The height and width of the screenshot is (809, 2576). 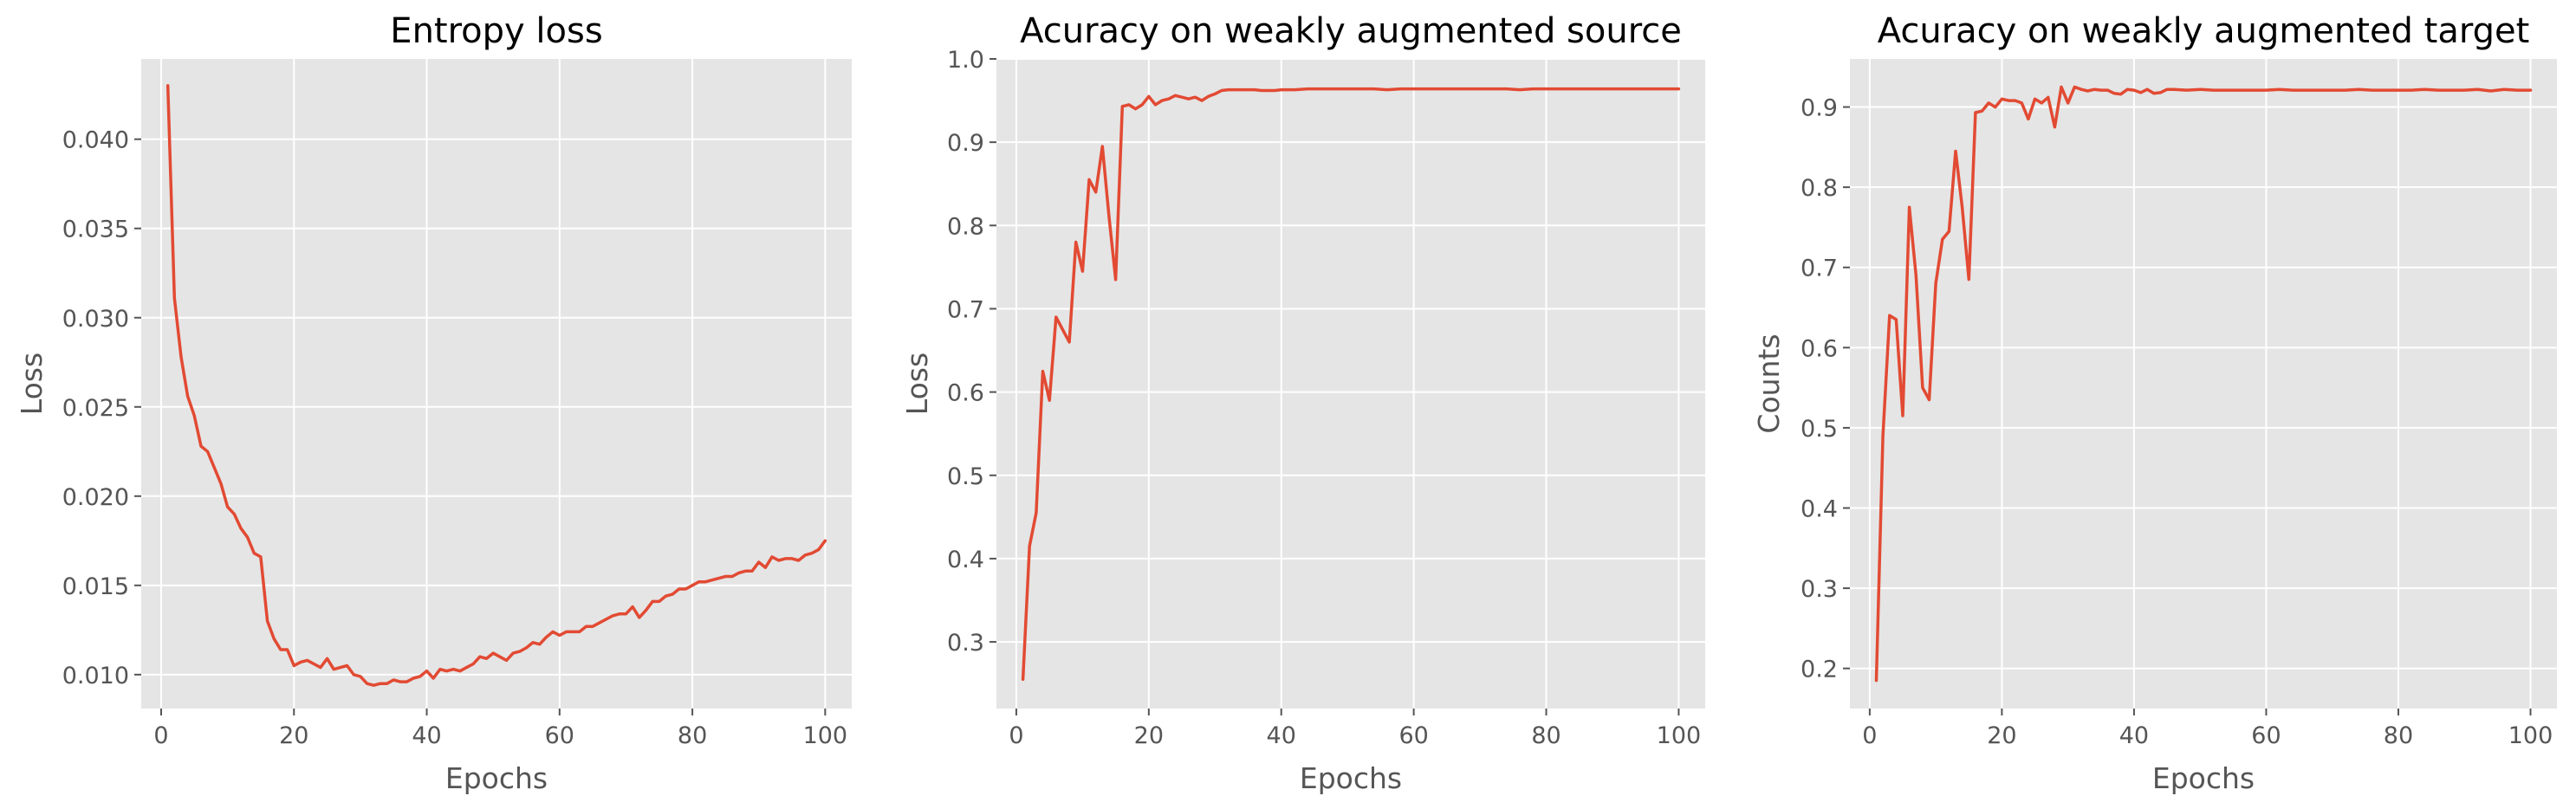 What do you see at coordinates (966, 60) in the screenshot?
I see `y-tick-label: 1.0` at bounding box center [966, 60].